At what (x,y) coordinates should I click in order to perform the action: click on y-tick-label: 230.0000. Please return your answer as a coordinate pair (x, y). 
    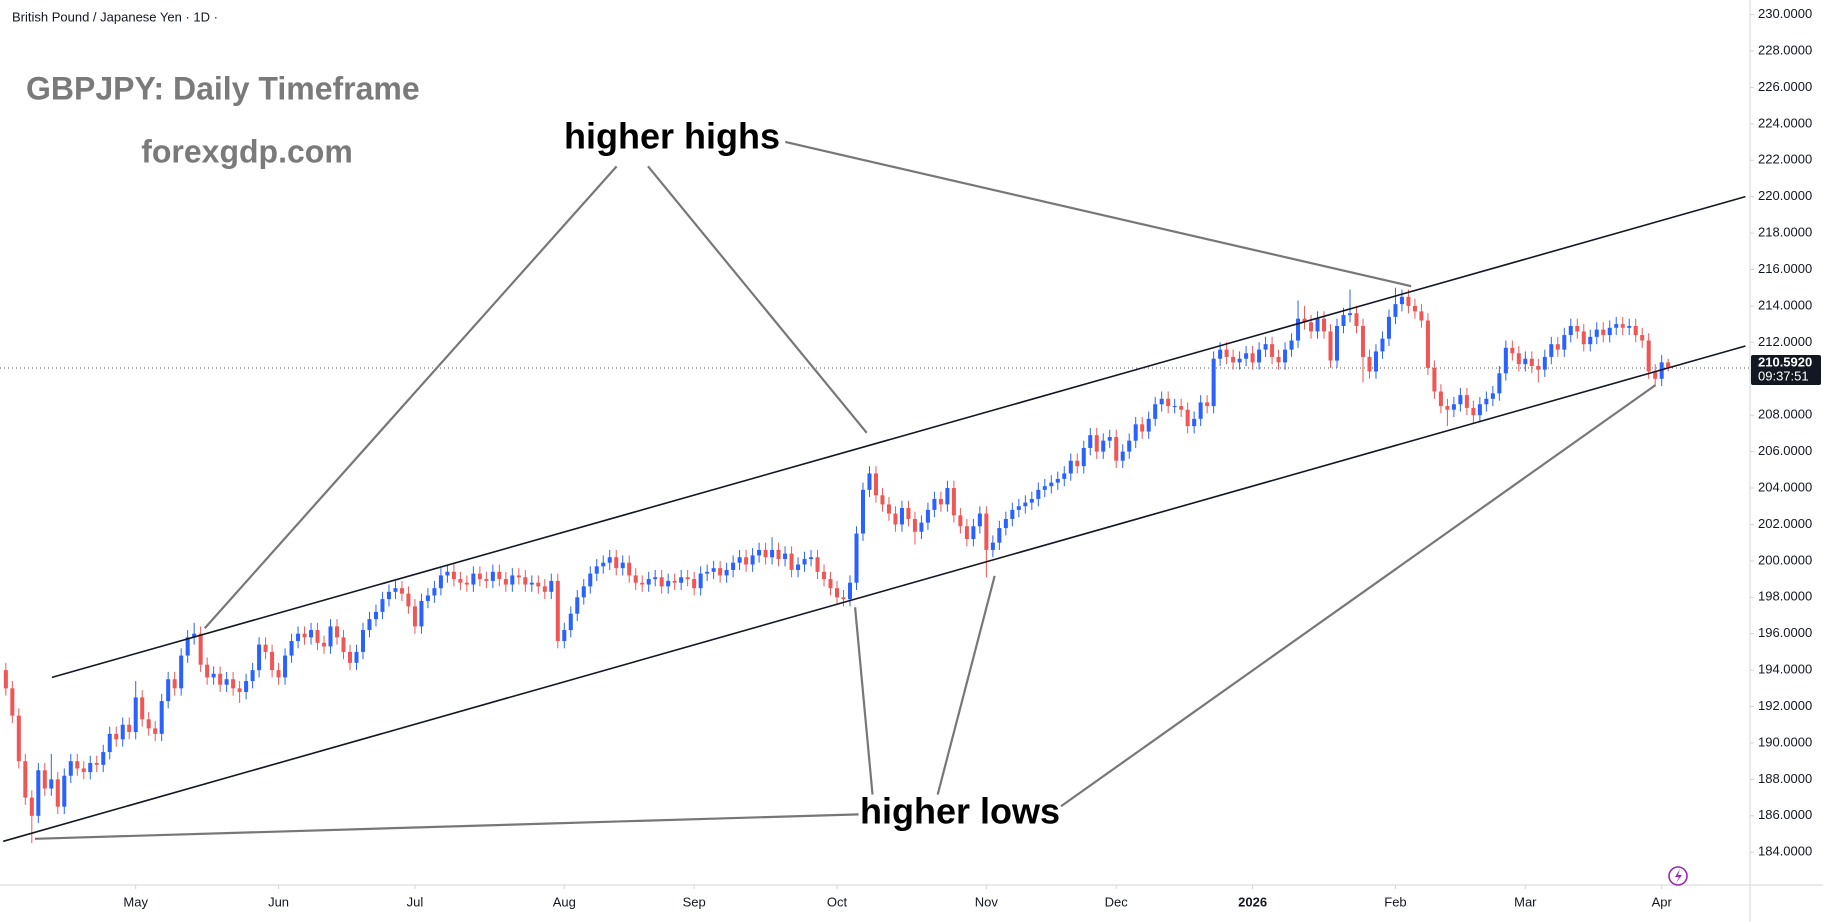
    Looking at the image, I should click on (1785, 13).